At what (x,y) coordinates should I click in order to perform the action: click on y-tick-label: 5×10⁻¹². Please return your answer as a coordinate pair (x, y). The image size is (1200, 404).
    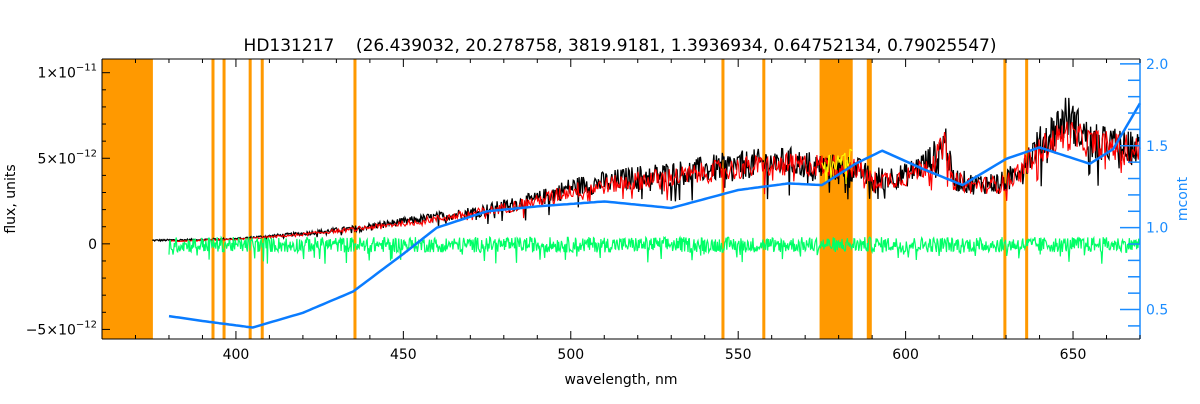
    Looking at the image, I should click on (67, 157).